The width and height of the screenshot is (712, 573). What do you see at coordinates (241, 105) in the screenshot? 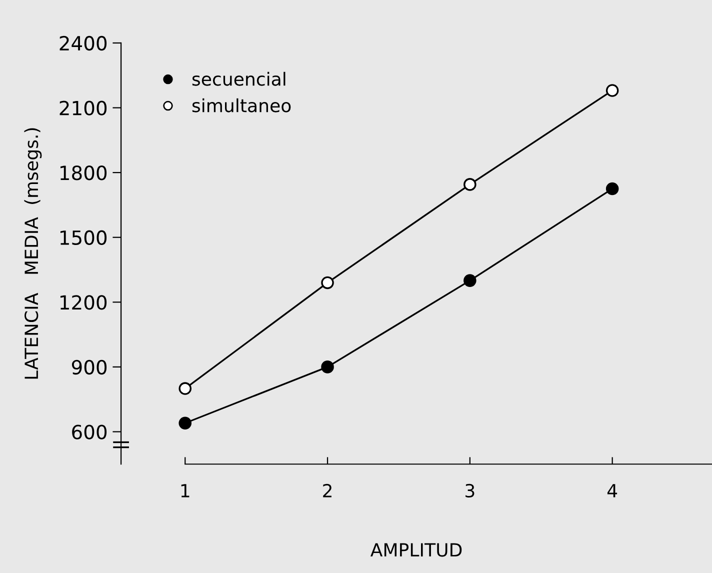
I see `legend-label: simultaneo` at bounding box center [241, 105].